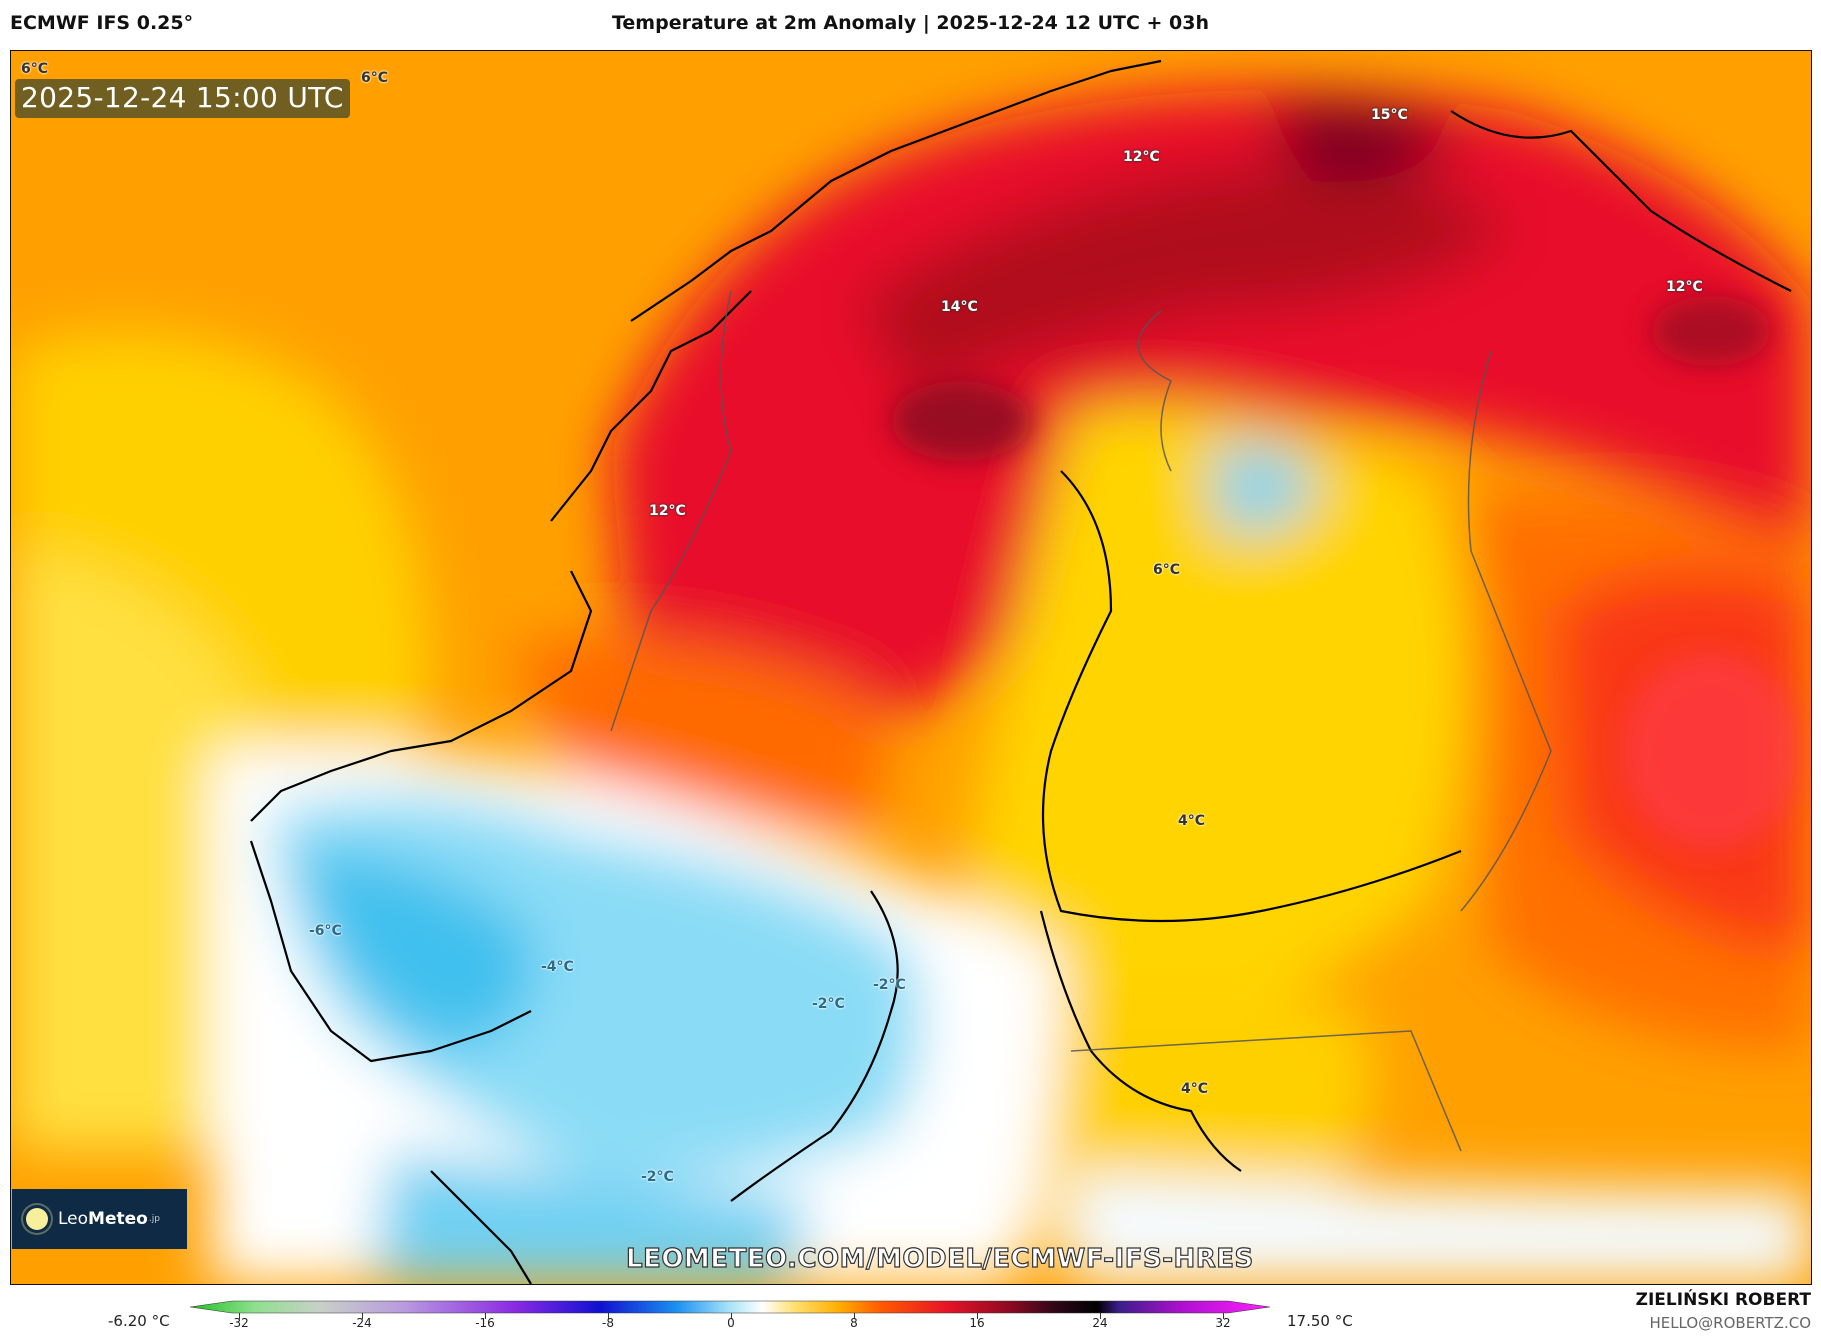  I want to click on colorbar-min-label: -6.20 °C, so click(139, 1321).